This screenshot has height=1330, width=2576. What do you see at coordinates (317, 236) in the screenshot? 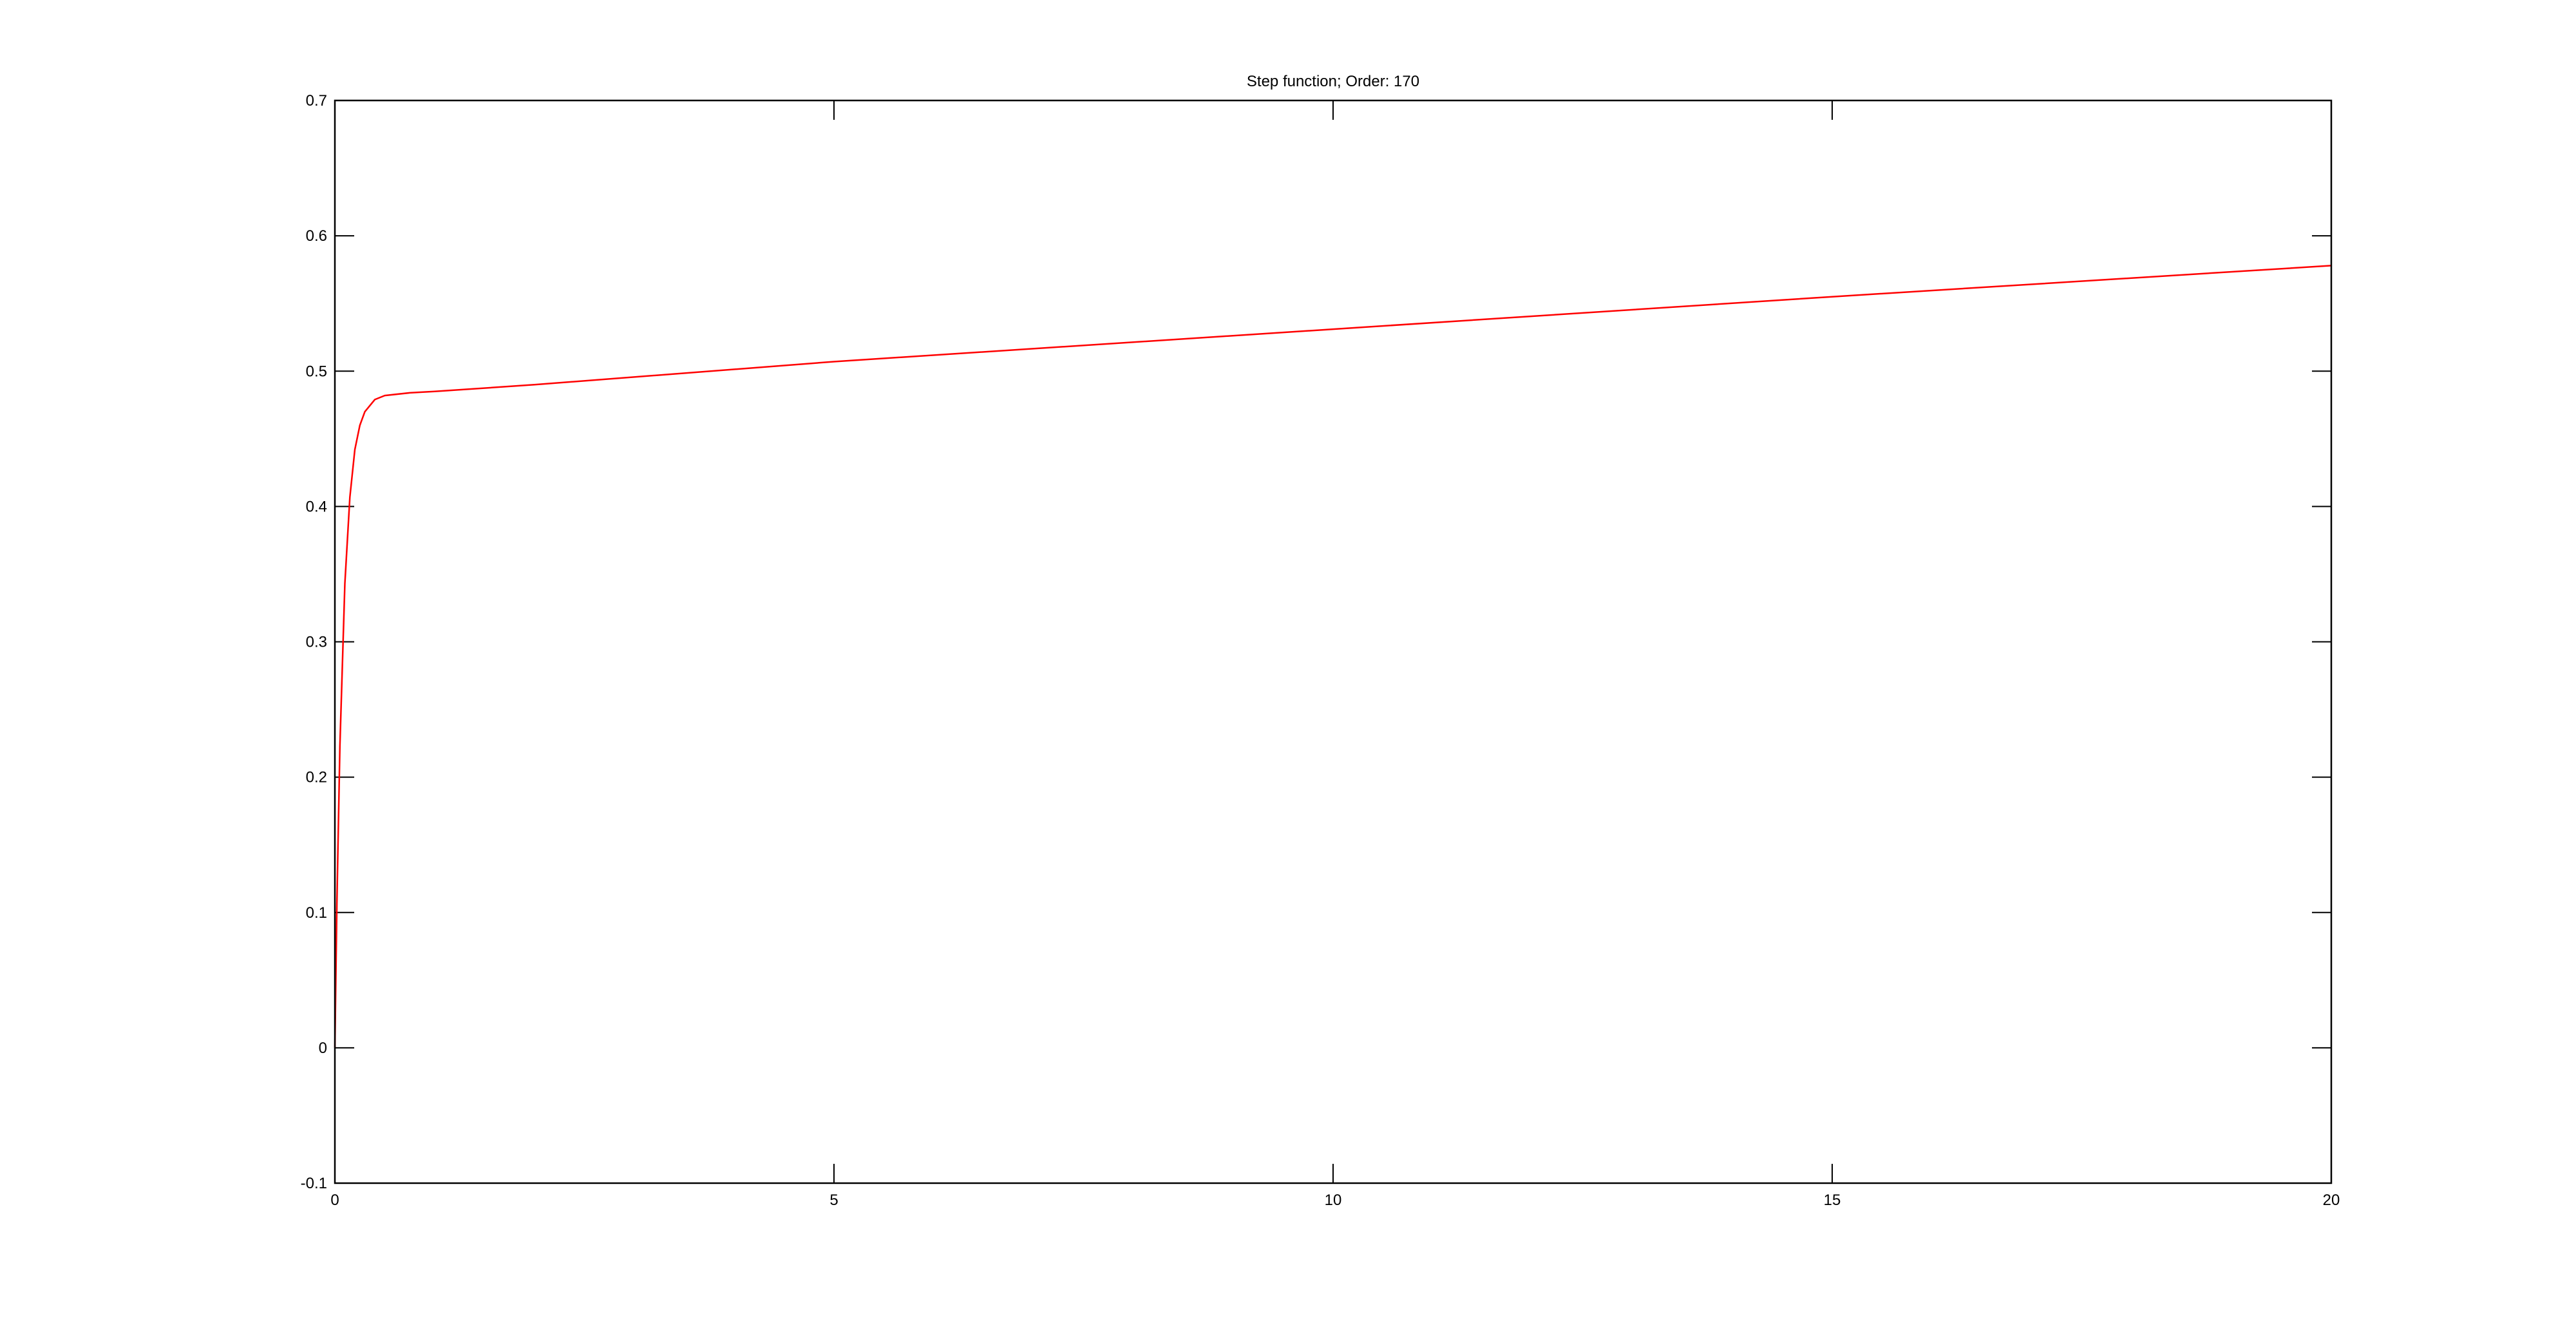
I see `y-tick-label: 0.6` at bounding box center [317, 236].